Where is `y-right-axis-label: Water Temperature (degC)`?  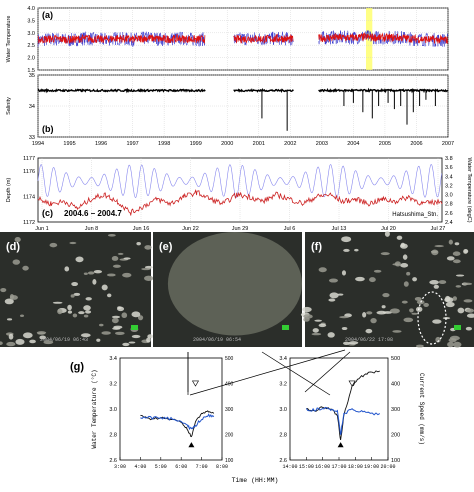
y-right-axis-label: Water Temperature (degC) is located at coordinates (469, 189).